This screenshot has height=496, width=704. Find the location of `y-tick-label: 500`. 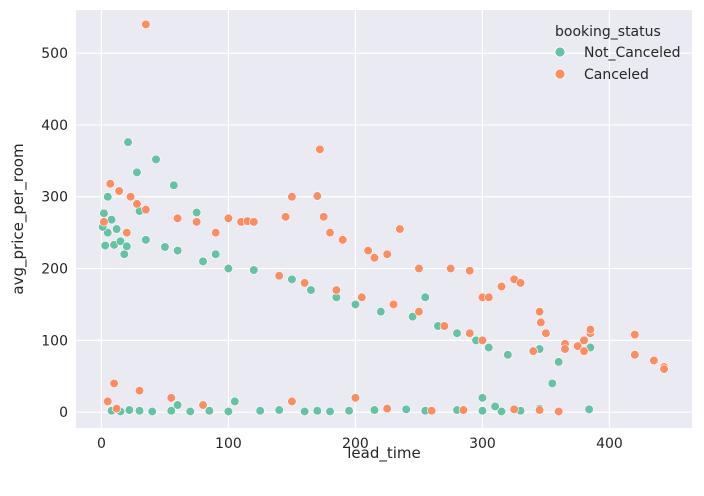

y-tick-label: 500 is located at coordinates (54, 54).